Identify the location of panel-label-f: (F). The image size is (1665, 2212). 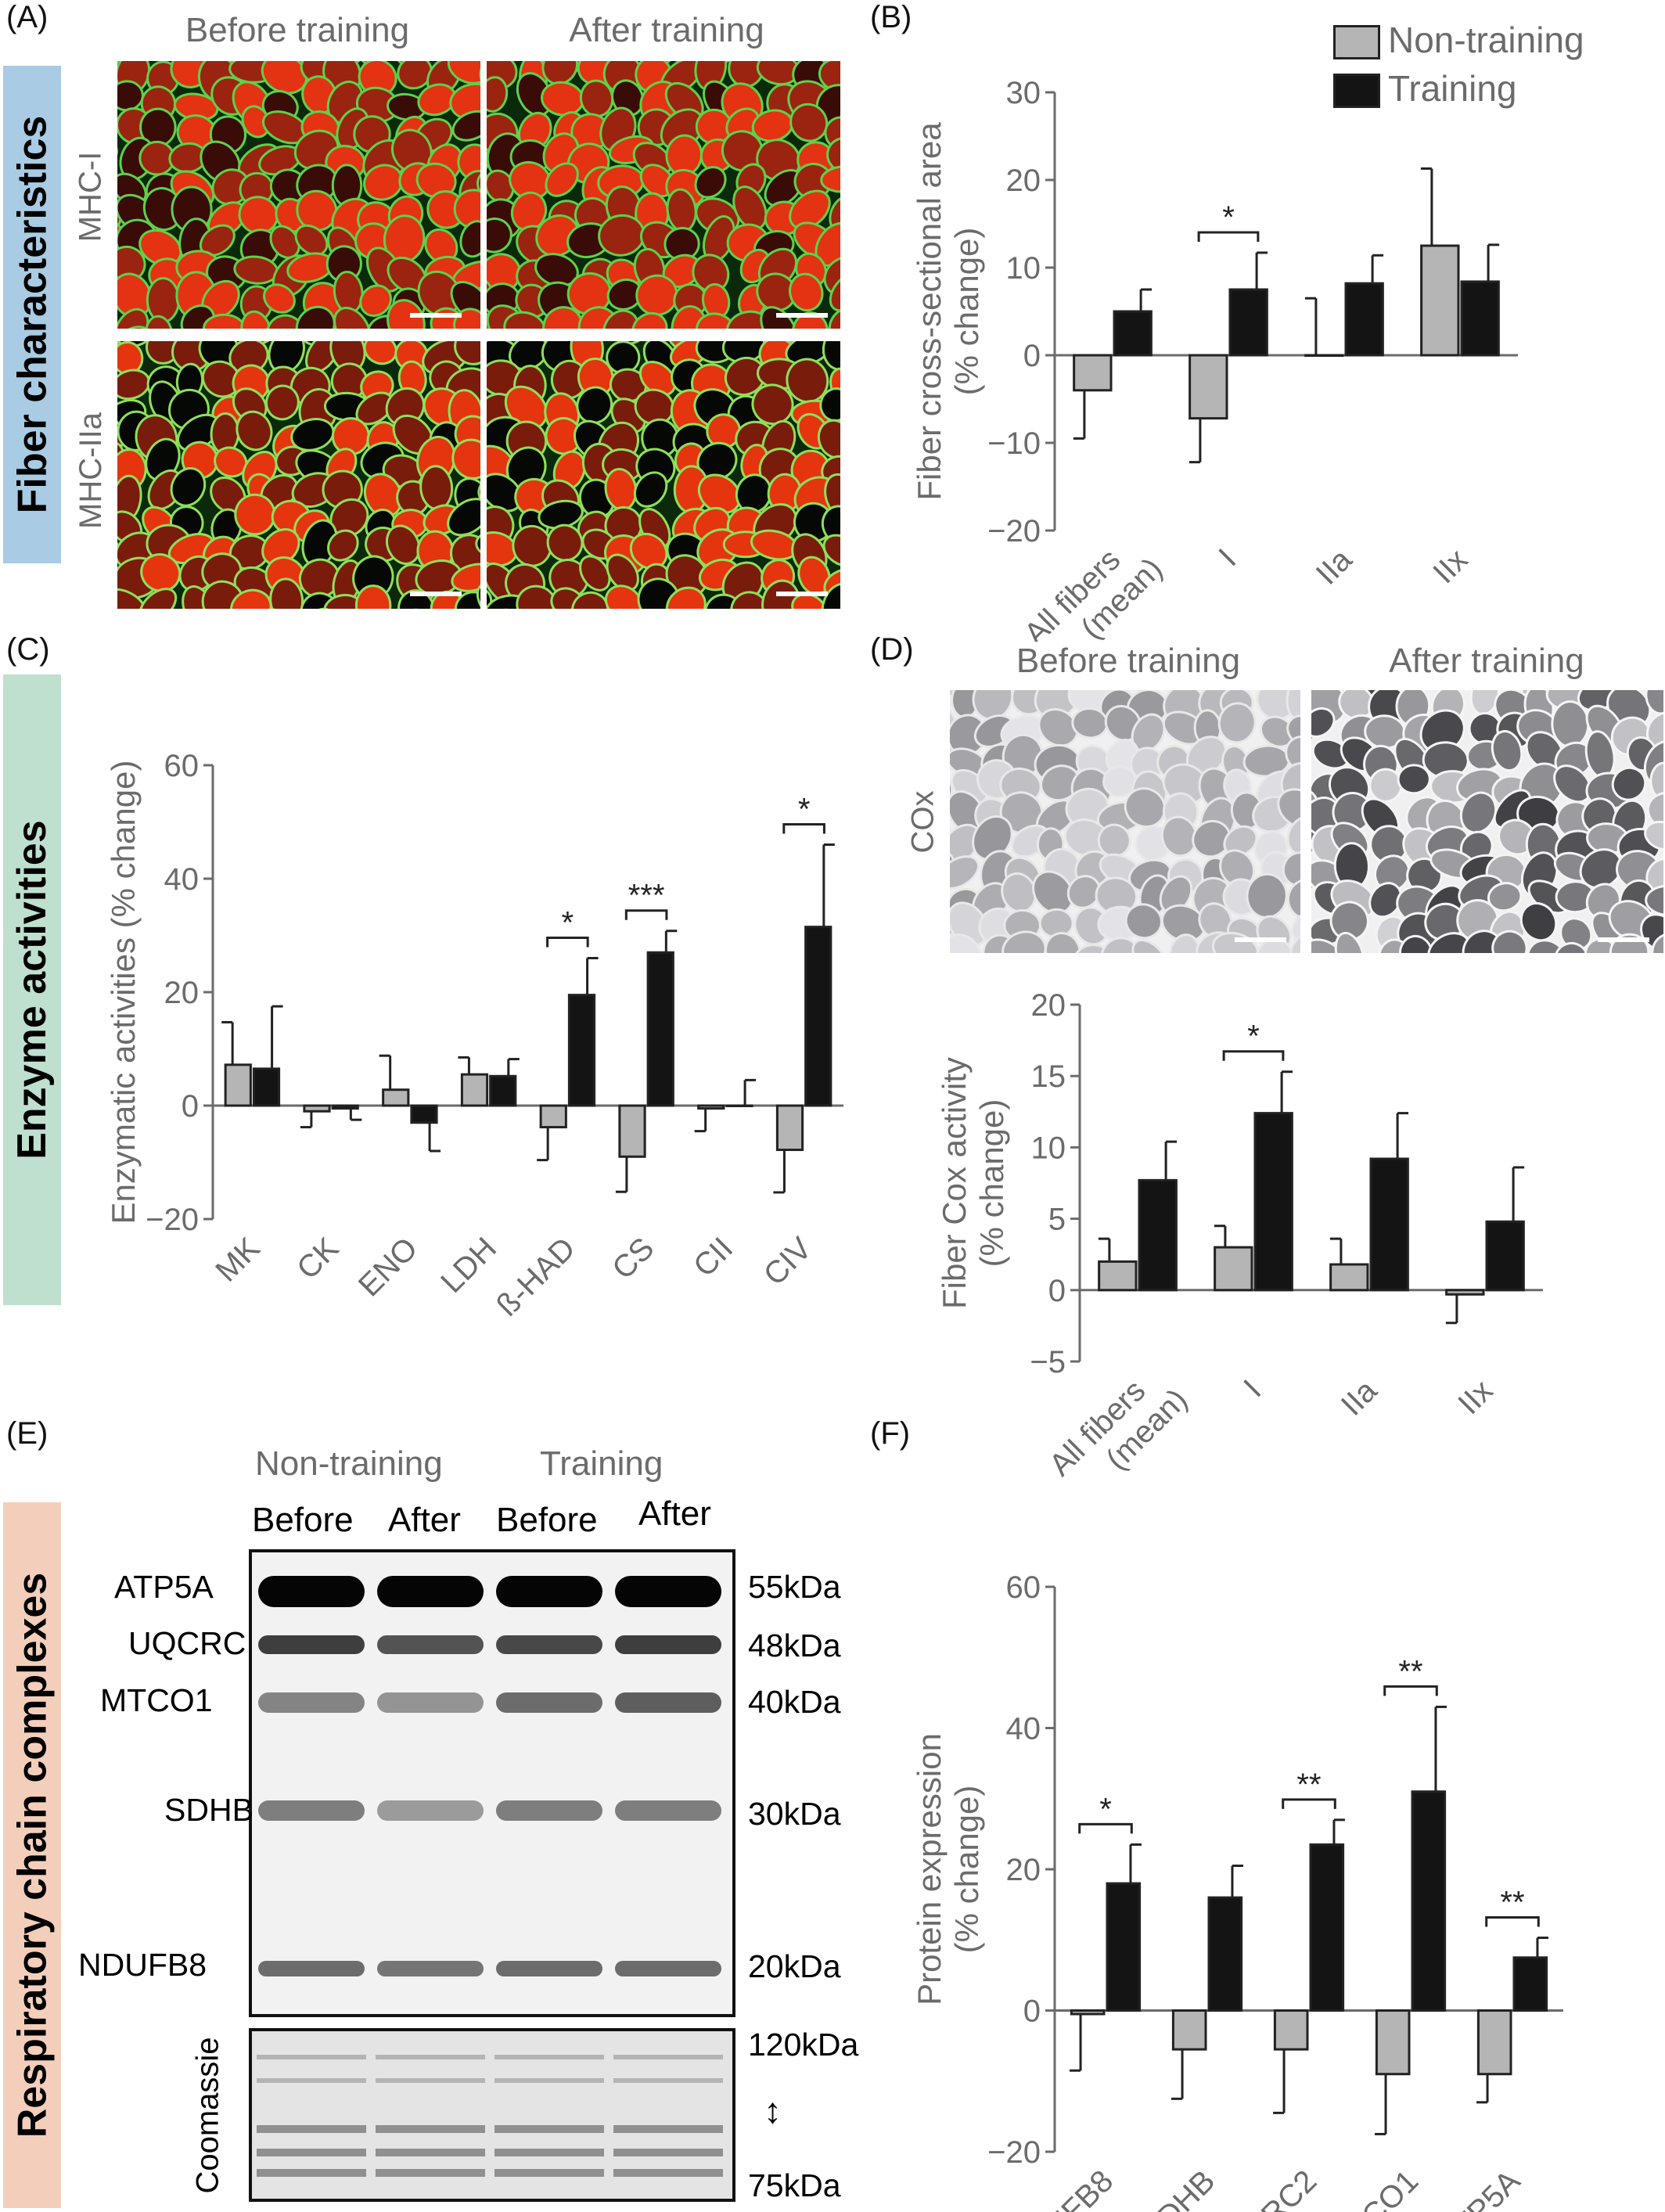
(890, 1433).